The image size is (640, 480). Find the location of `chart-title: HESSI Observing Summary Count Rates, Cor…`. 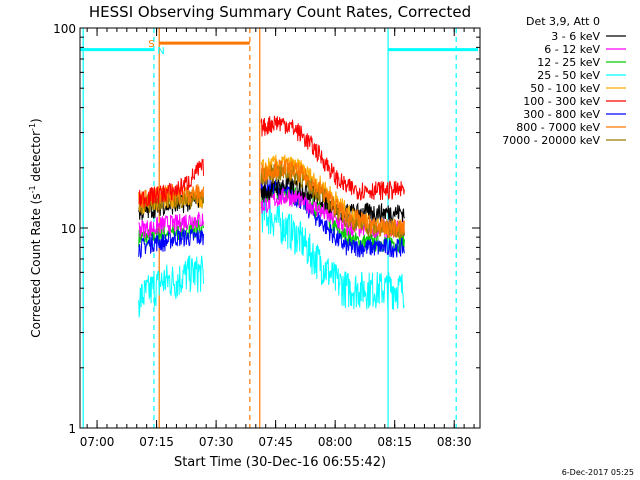

chart-title: HESSI Observing Summary Count Rates, Cor… is located at coordinates (280, 12).